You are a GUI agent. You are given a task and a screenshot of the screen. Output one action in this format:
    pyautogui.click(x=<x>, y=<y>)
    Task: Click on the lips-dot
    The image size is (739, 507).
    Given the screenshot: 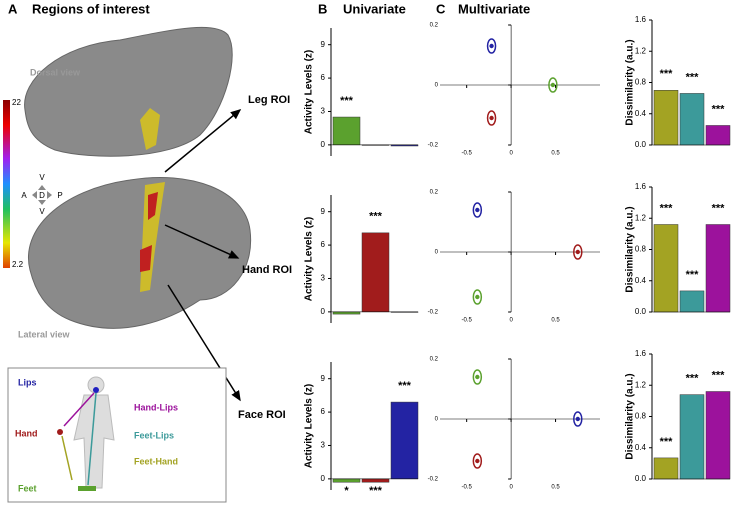 What is the action you would take?
    pyautogui.click(x=96, y=390)
    